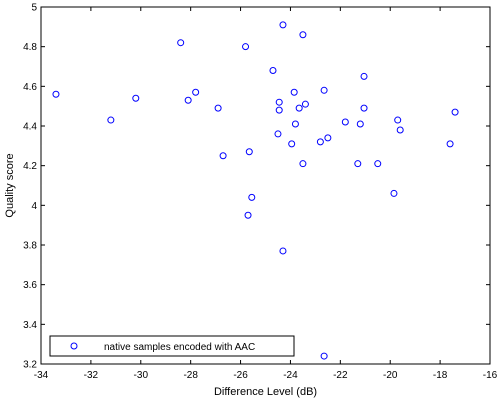 The width and height of the screenshot is (500, 400). What do you see at coordinates (30, 127) in the screenshot?
I see `y-tick-label: 4.4` at bounding box center [30, 127].